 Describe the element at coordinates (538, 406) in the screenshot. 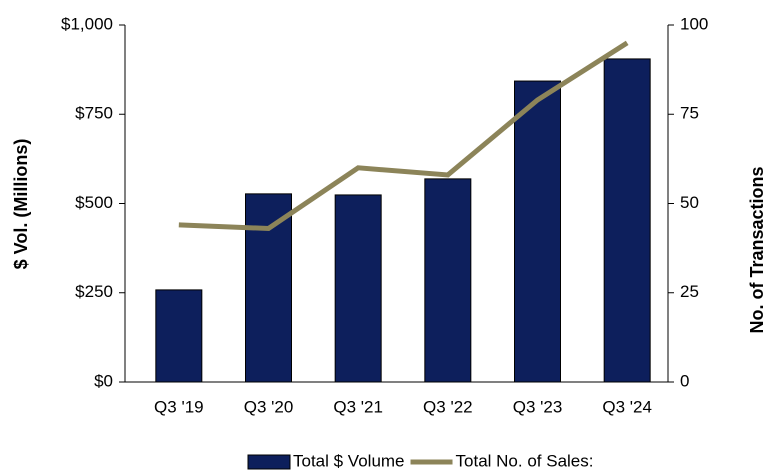

I see `x-tick-label: Q3 '23` at that location.